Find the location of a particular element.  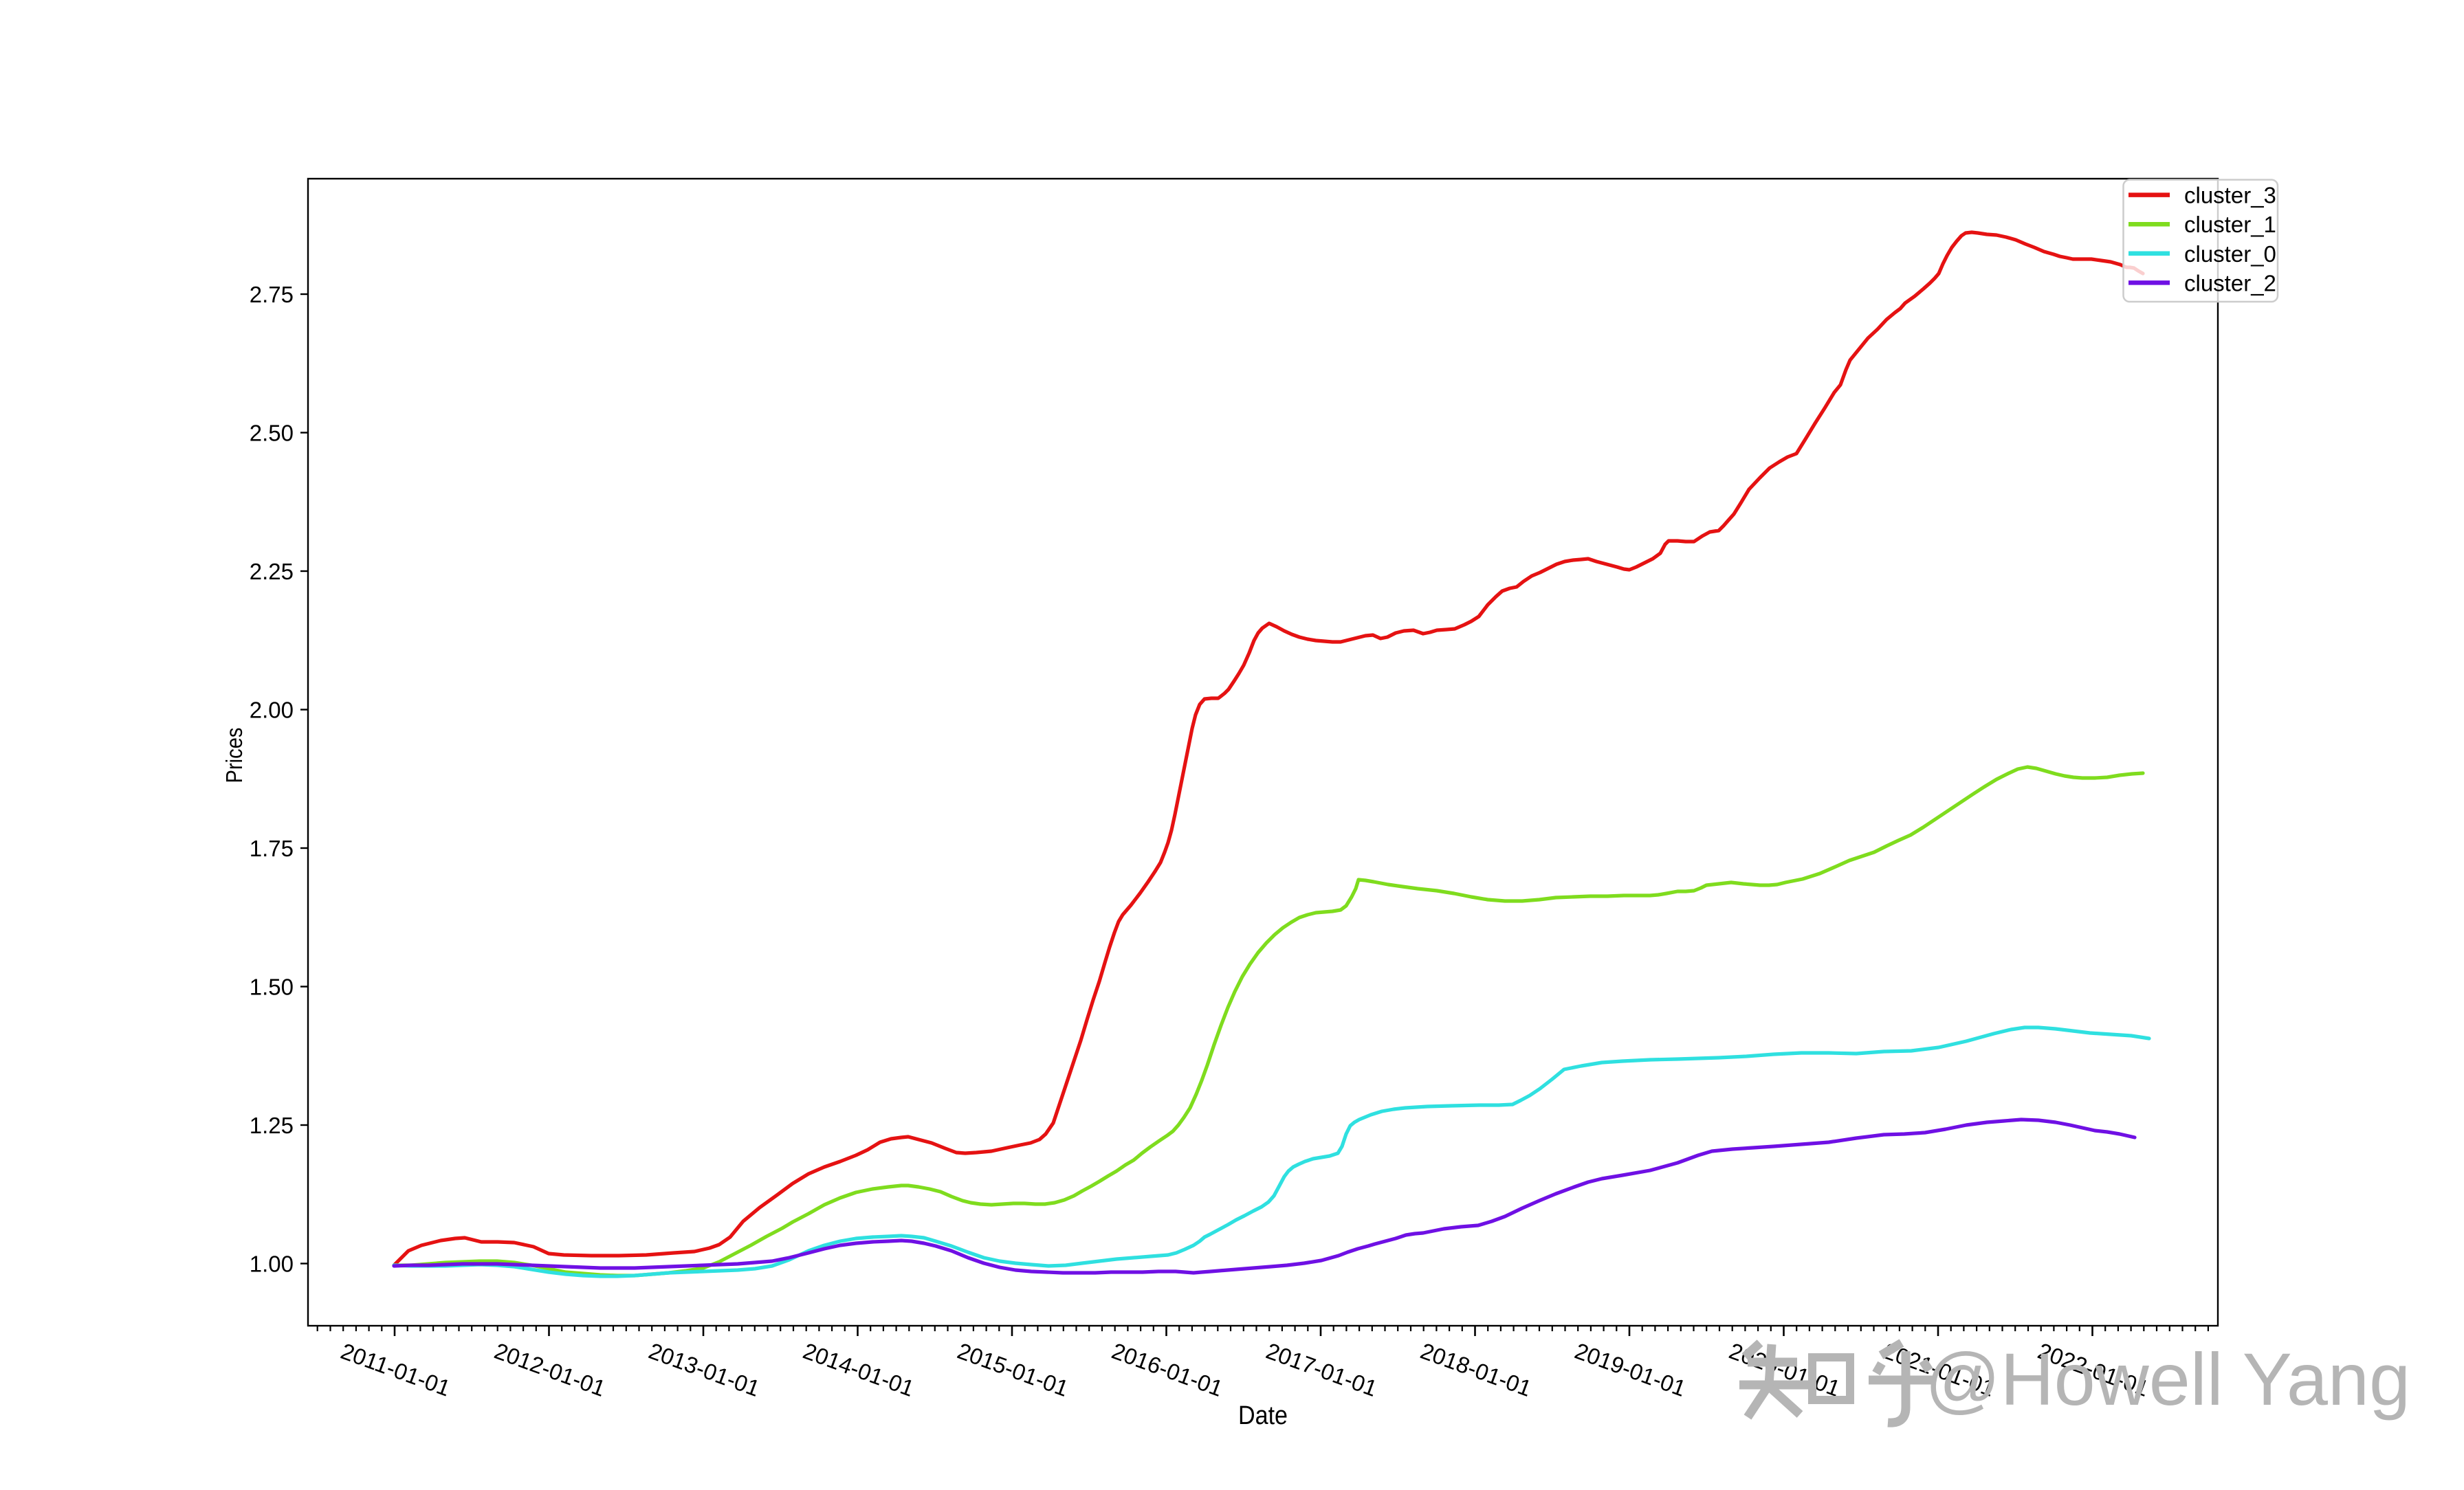

svg-text: 2.50 is located at coordinates (272, 433).